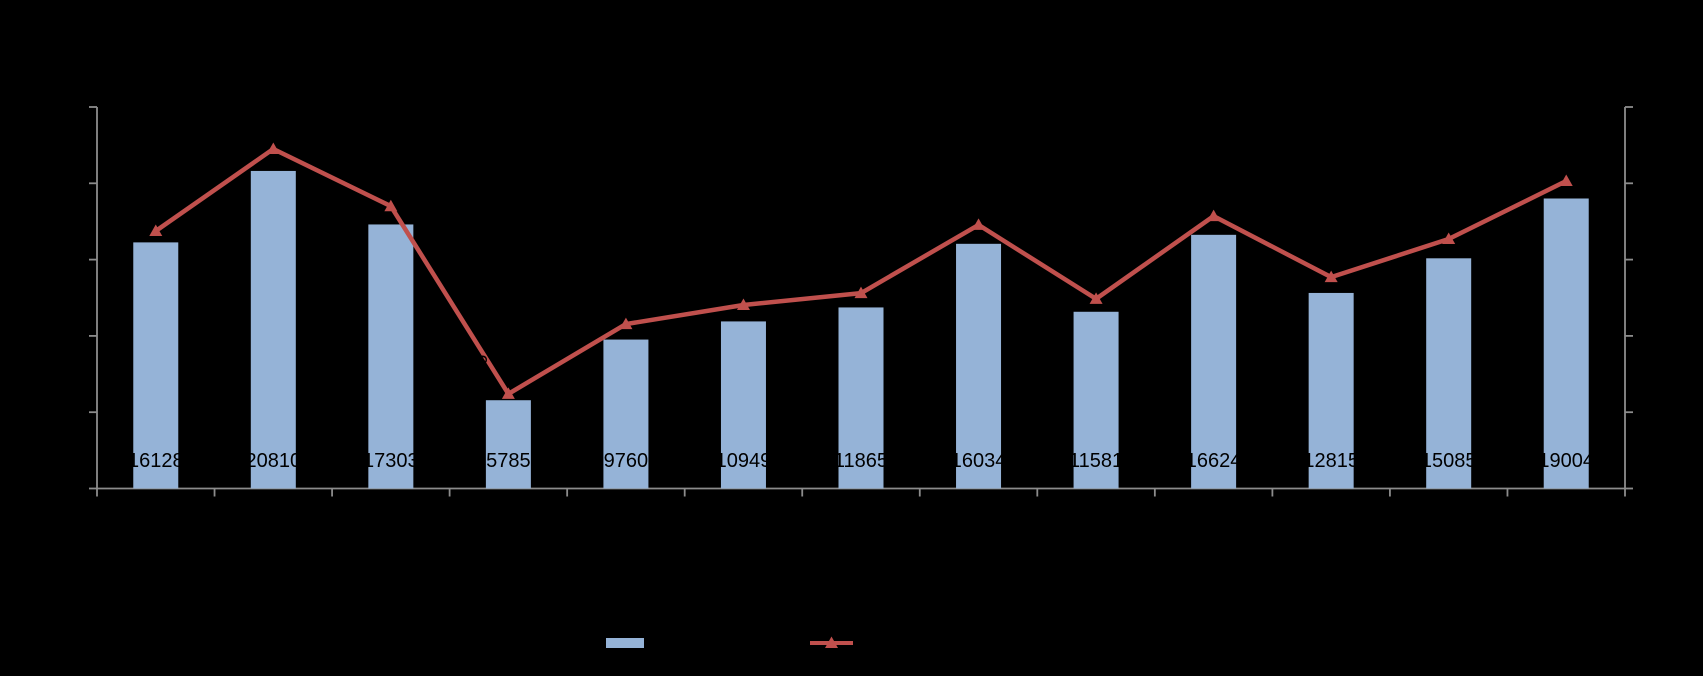  I want to click on legend-line-marker, so click(831, 642).